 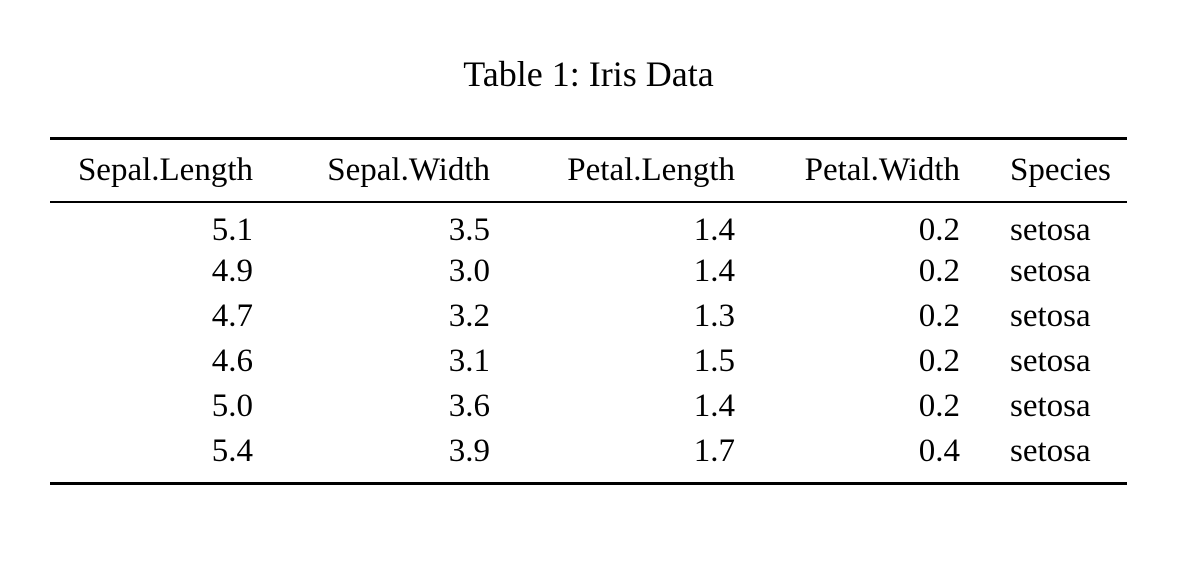 I want to click on cell-petal-length: 1.7, so click(x=714, y=451).